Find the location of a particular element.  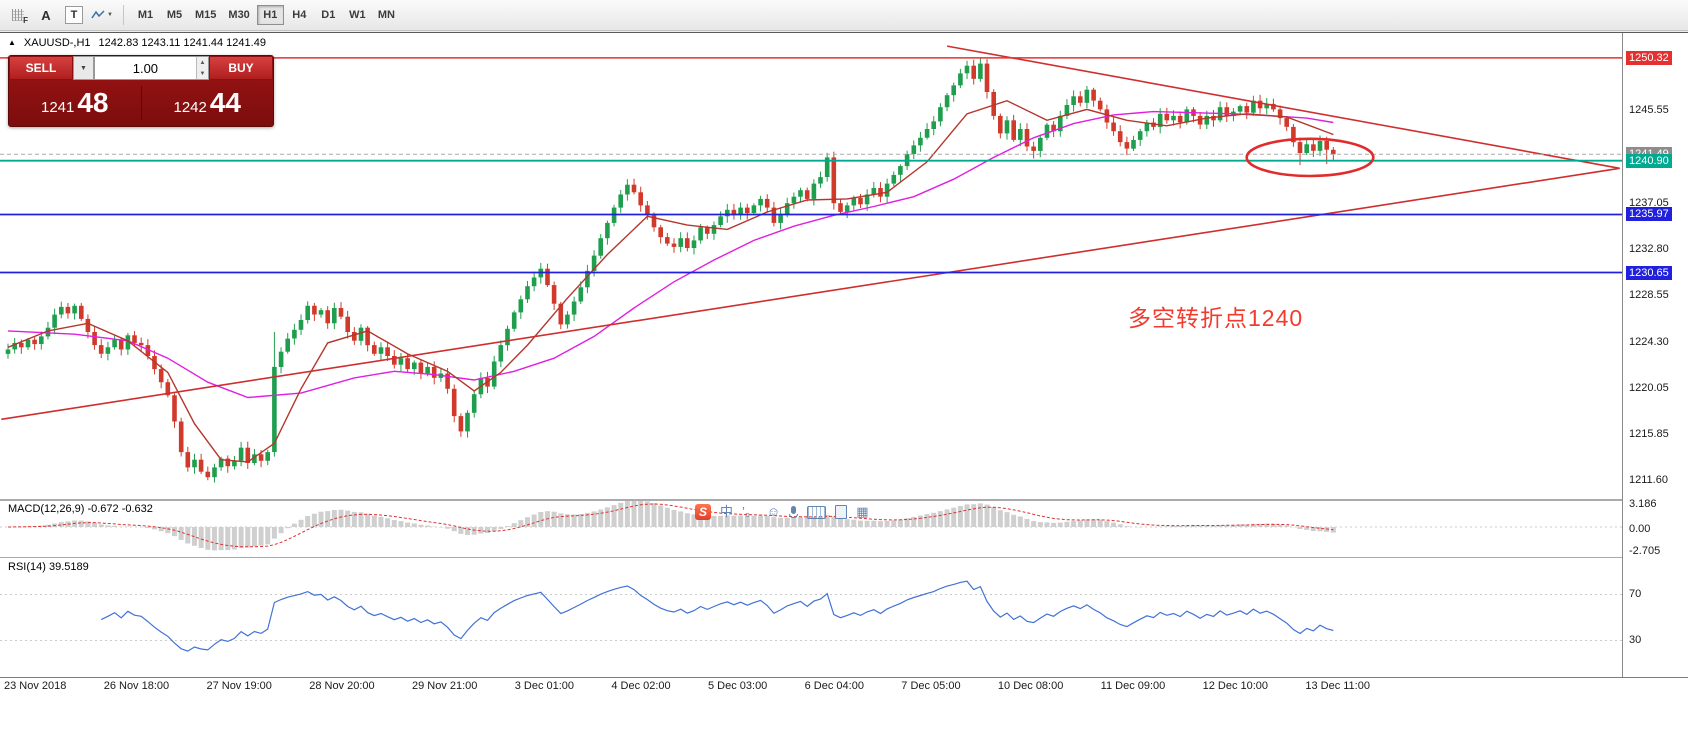

time-label: 23 Nov 2018 is located at coordinates (35, 686).